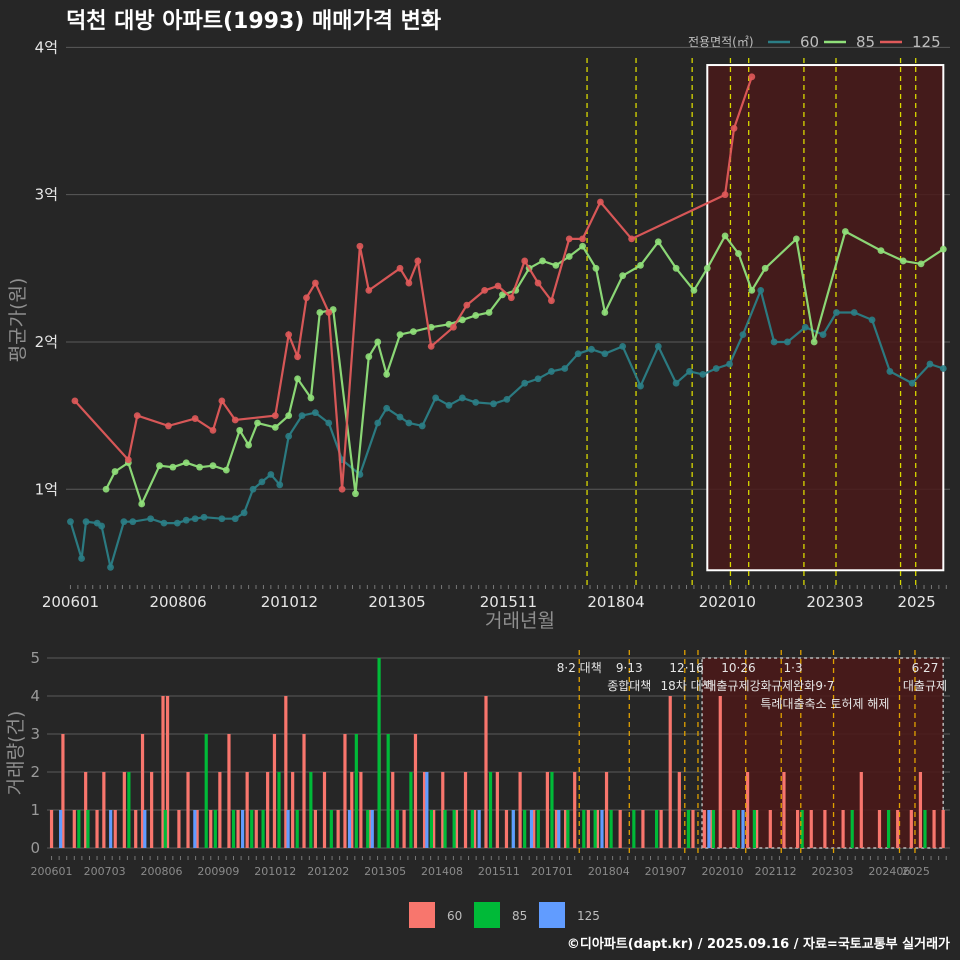  I want to click on legend-label-85: 85, so click(865, 42).